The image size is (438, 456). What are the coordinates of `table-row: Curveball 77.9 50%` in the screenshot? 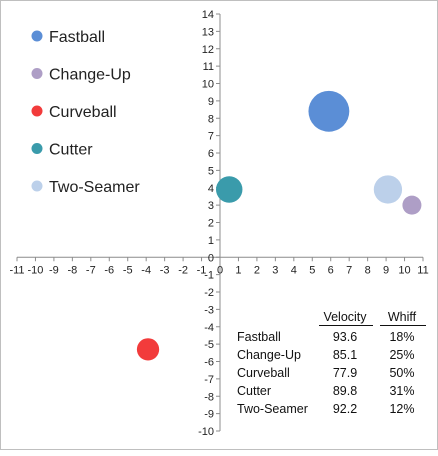 It's located at (326, 373).